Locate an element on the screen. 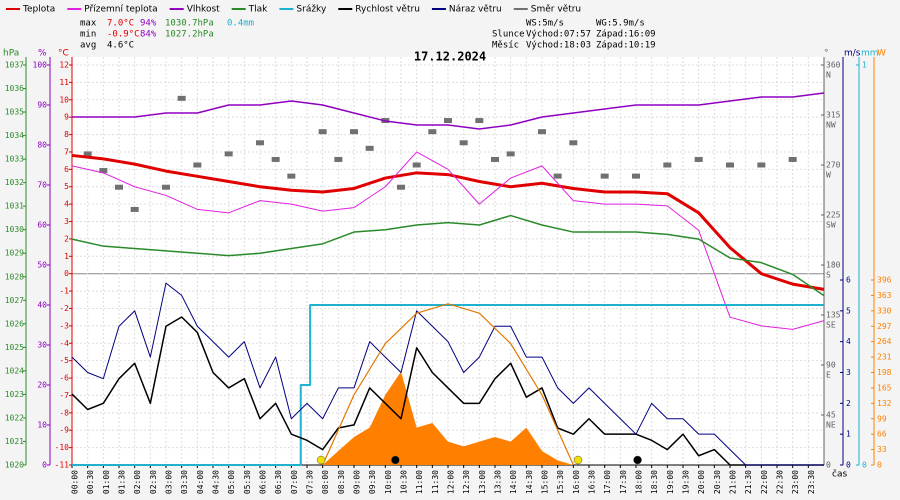  moon-set: Západ:10:19 is located at coordinates (626, 46).